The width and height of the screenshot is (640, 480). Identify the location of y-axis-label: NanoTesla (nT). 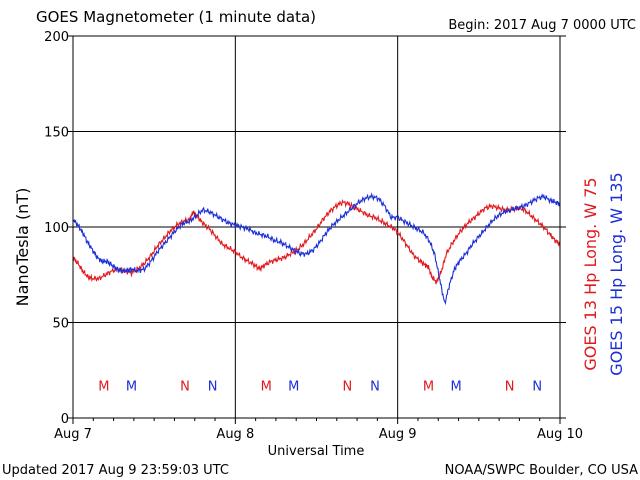
(22, 247).